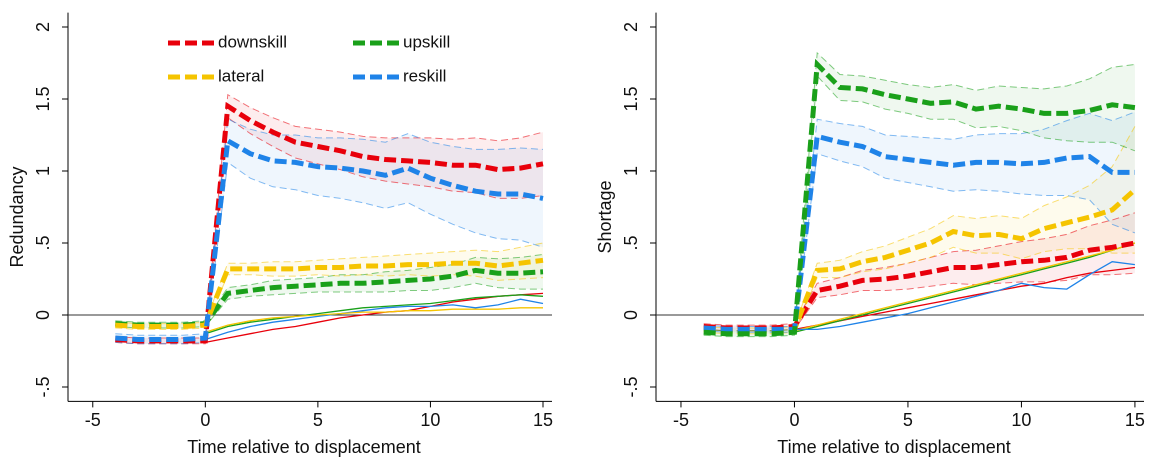 Image resolution: width=1151 pixels, height=461 pixels. Describe the element at coordinates (252, 41) in the screenshot. I see `legend-label: downskill` at that location.